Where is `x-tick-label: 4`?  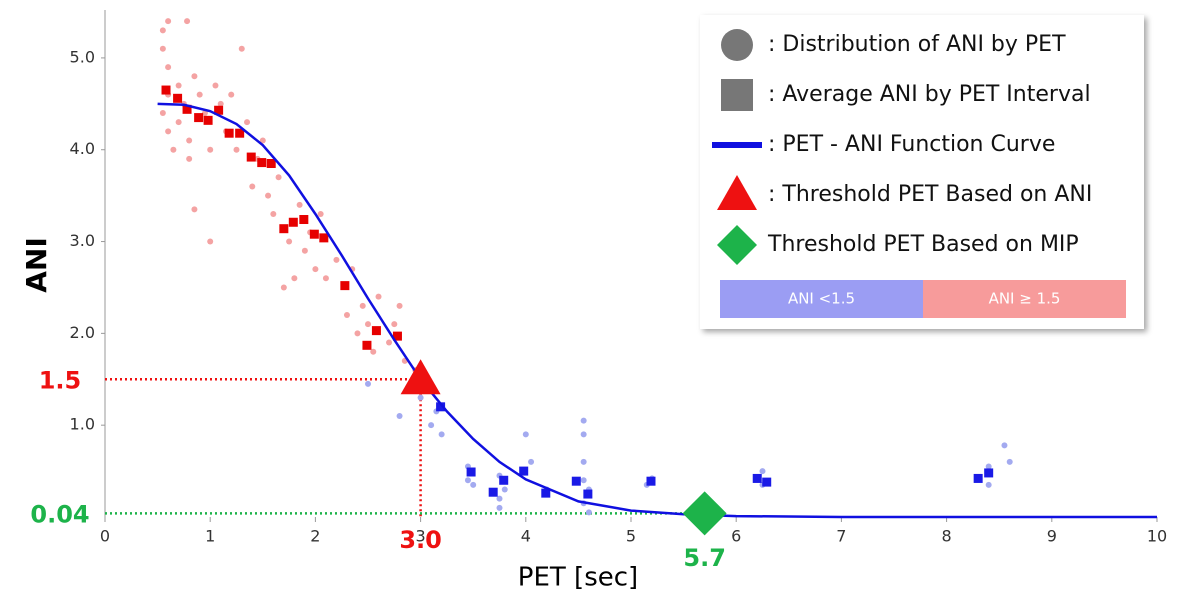
x-tick-label: 4 is located at coordinates (526, 536).